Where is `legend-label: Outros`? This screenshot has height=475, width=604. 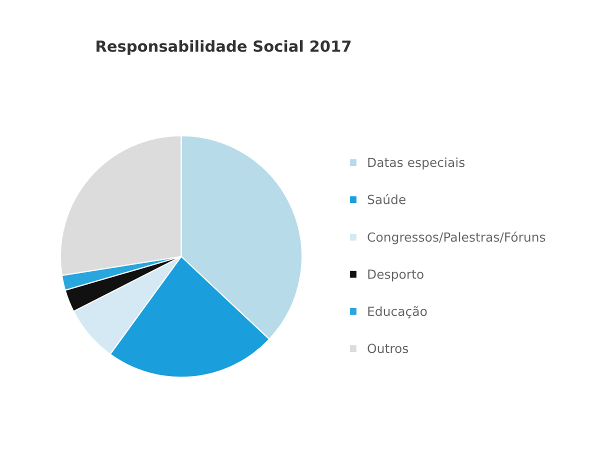 legend-label: Outros is located at coordinates (388, 349).